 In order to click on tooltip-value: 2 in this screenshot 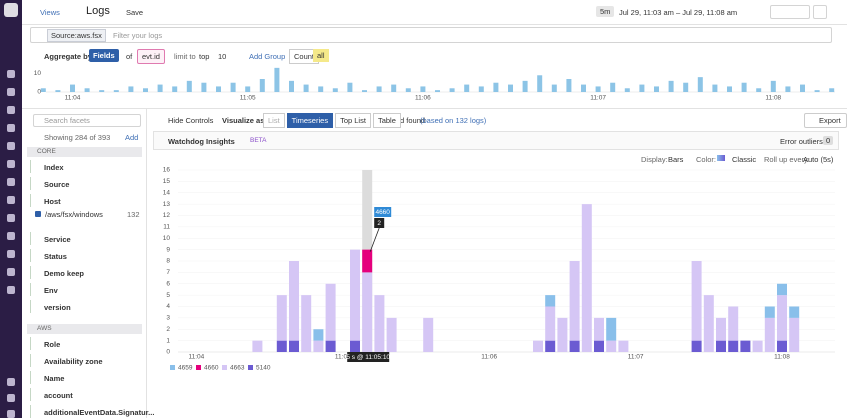, I will do `click(379, 223)`.